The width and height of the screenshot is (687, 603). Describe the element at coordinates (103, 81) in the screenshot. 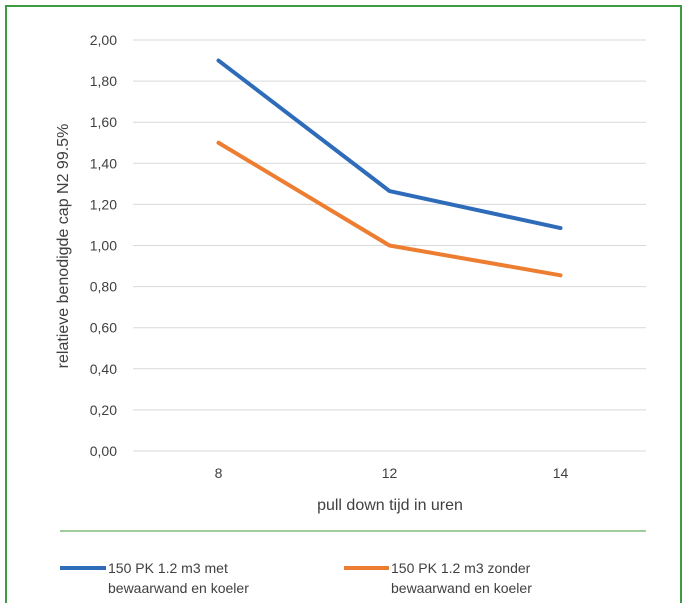

I see `y-tick-label: 1,80` at that location.